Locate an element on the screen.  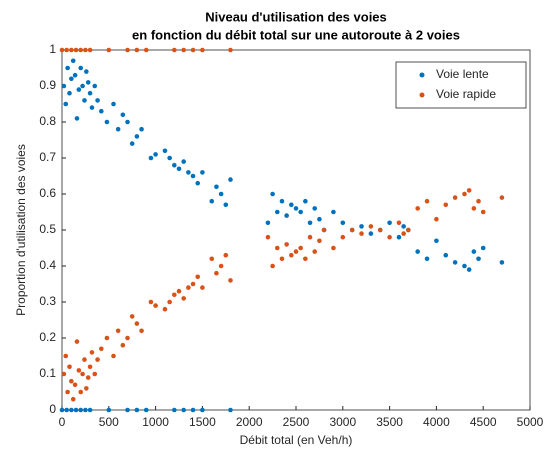
y-tick-label: 0.2 is located at coordinates (47, 337).